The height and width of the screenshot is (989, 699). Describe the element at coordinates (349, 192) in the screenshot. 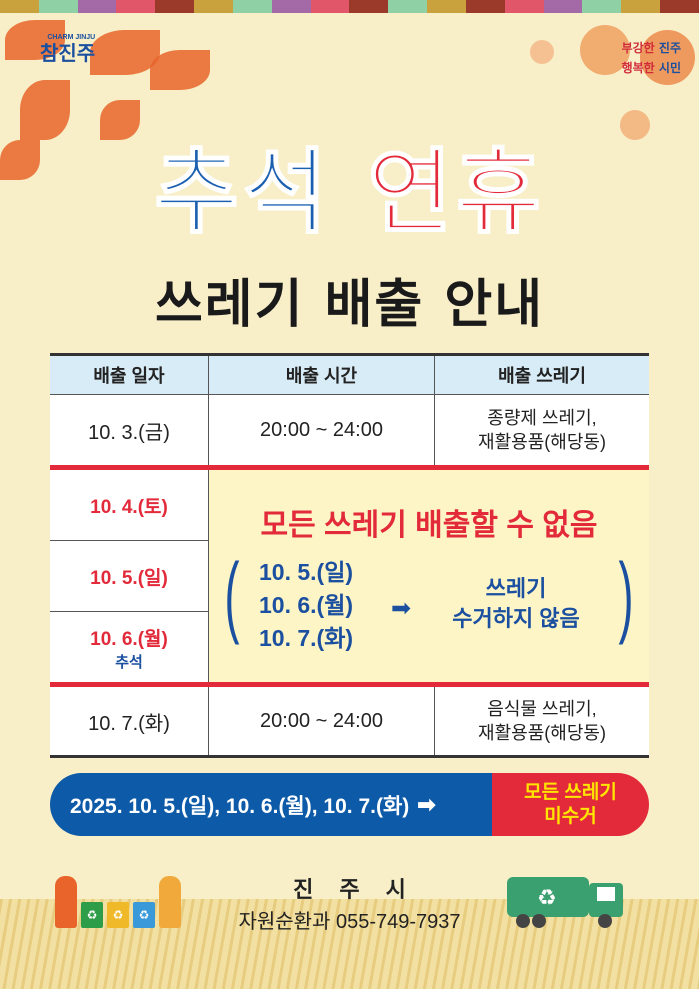

I see `page-title: 추석 연휴` at that location.